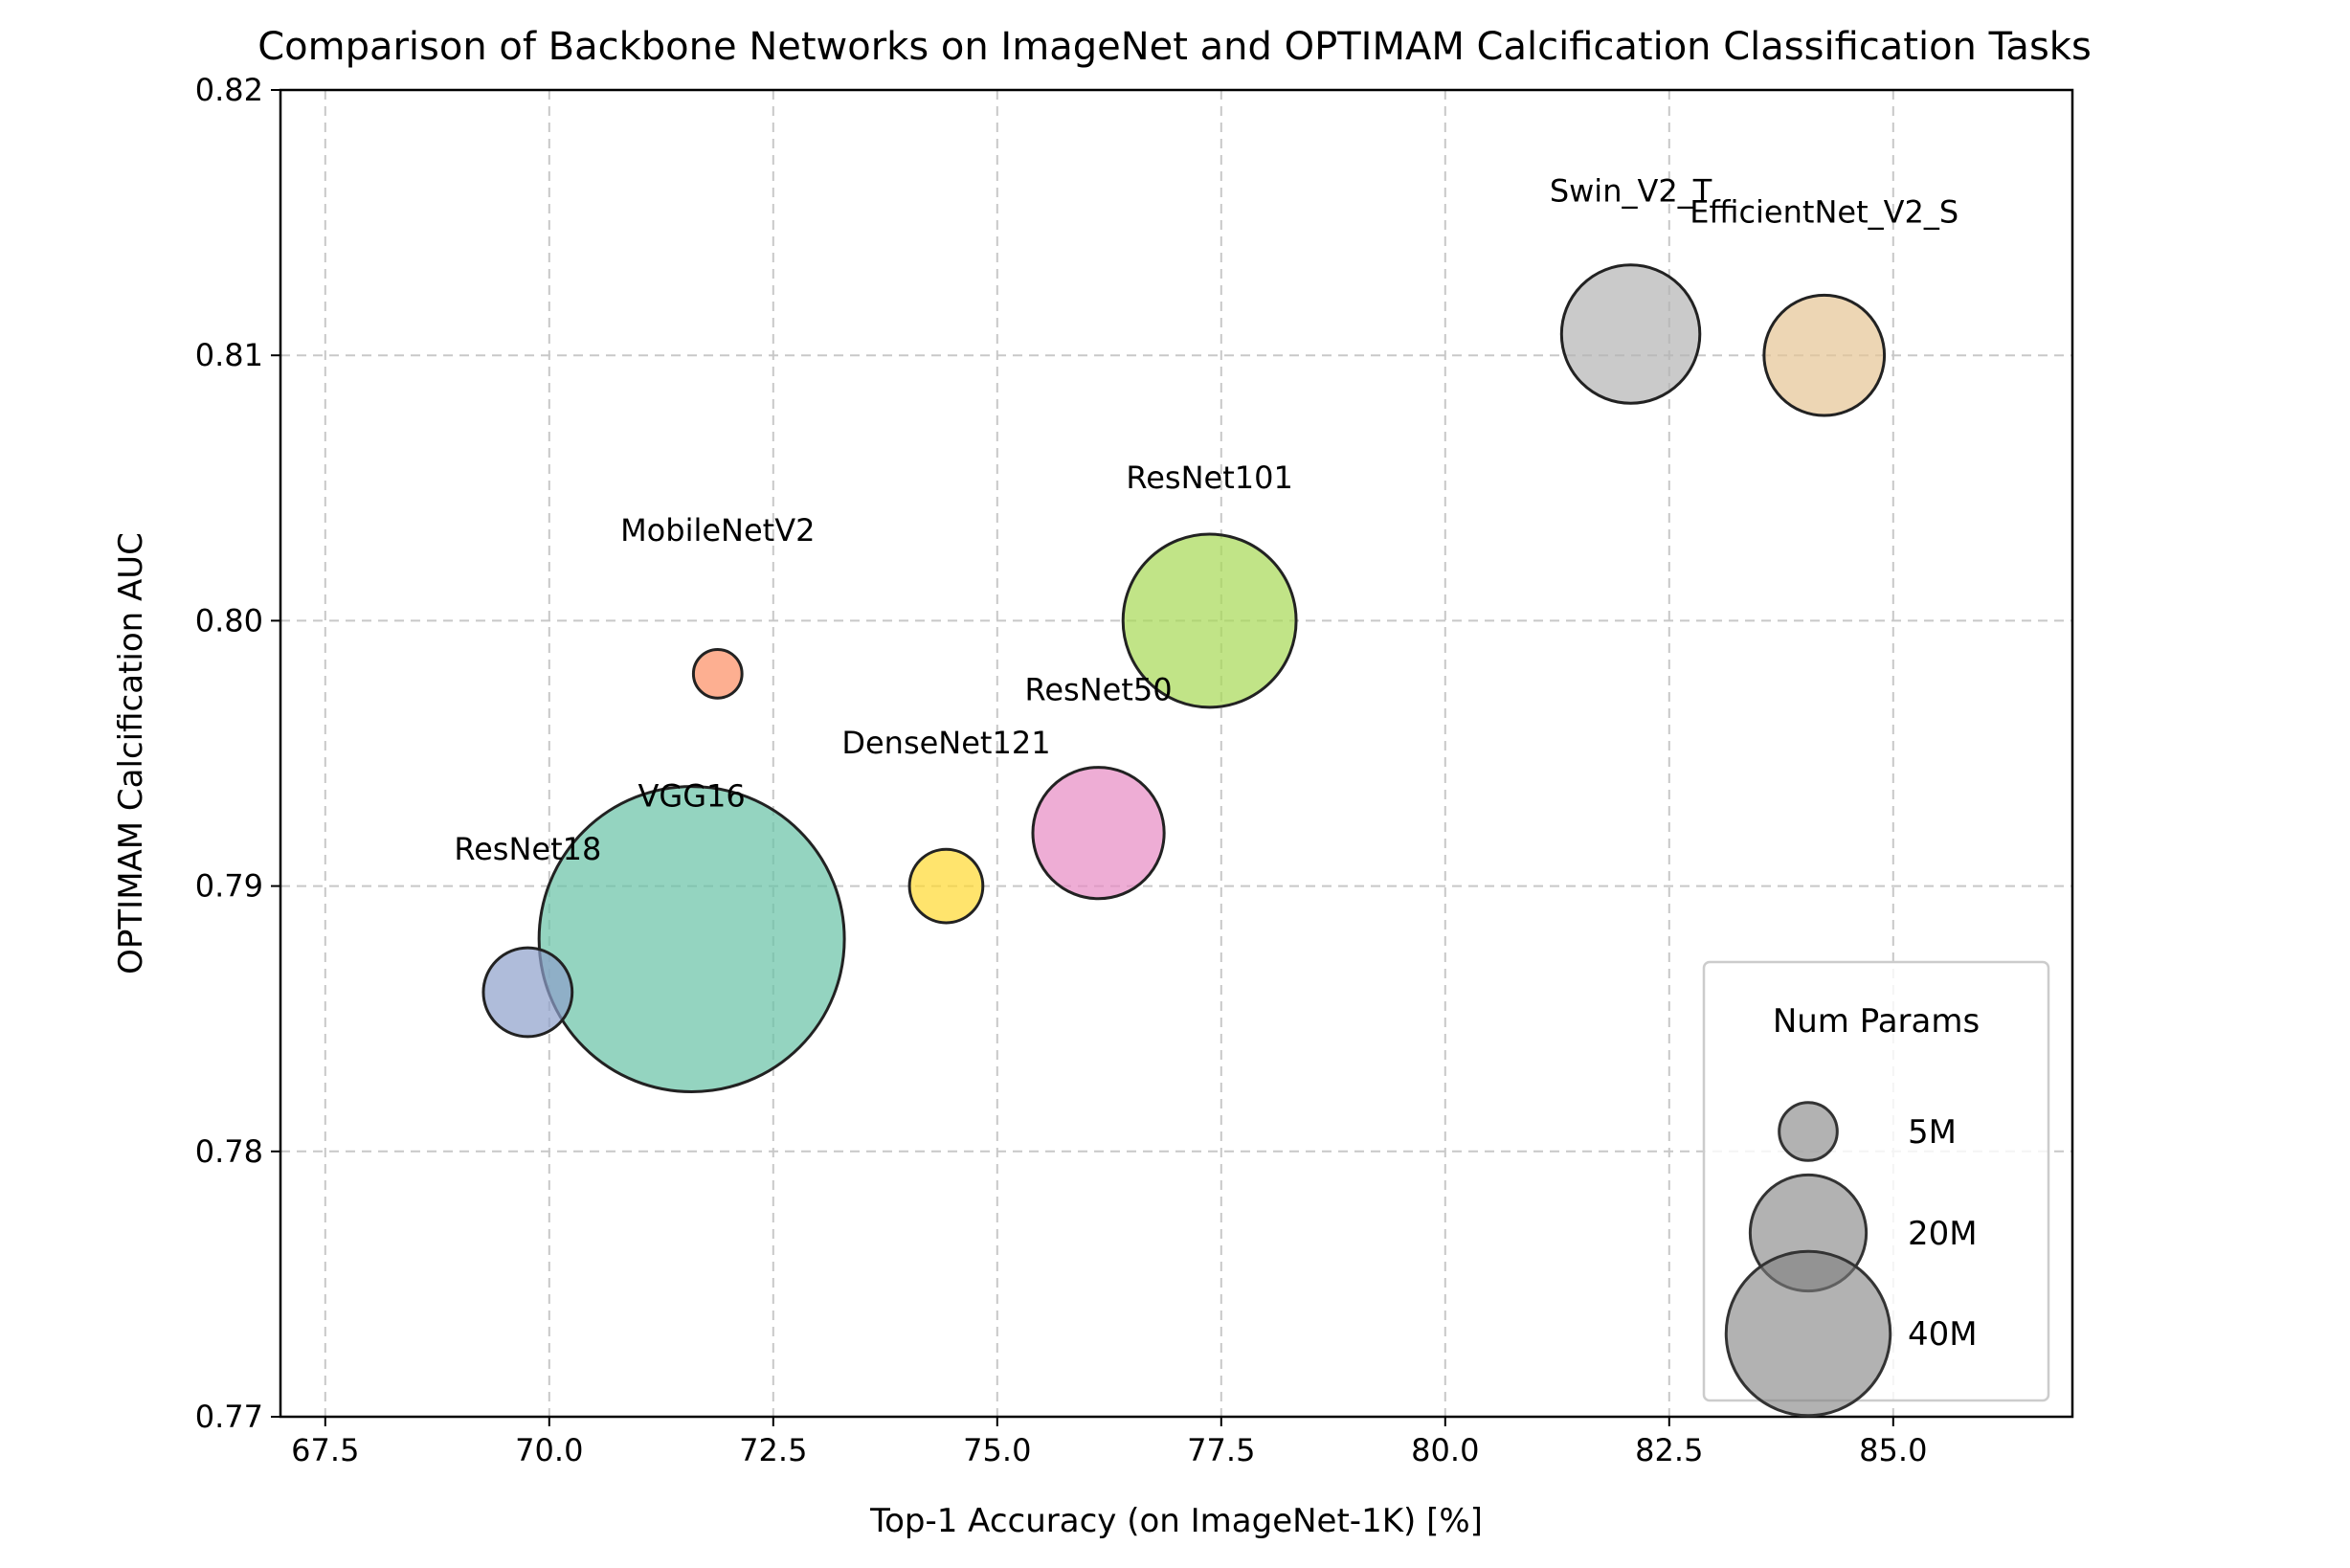  Describe the element at coordinates (773, 1450) in the screenshot. I see `x-tick-label: 72.5` at that location.